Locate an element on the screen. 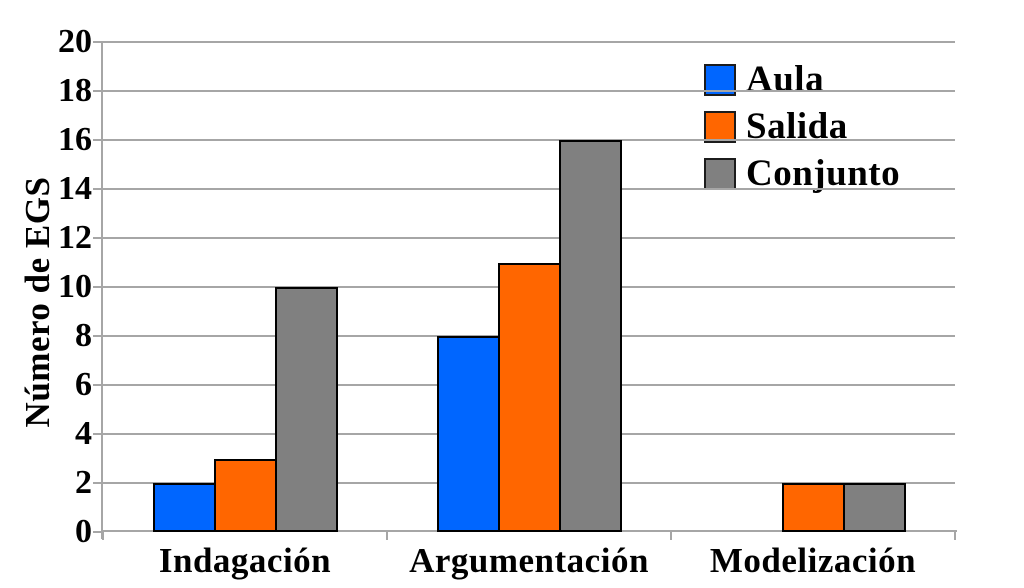  y-tick-label: 20 is located at coordinates (75, 41).